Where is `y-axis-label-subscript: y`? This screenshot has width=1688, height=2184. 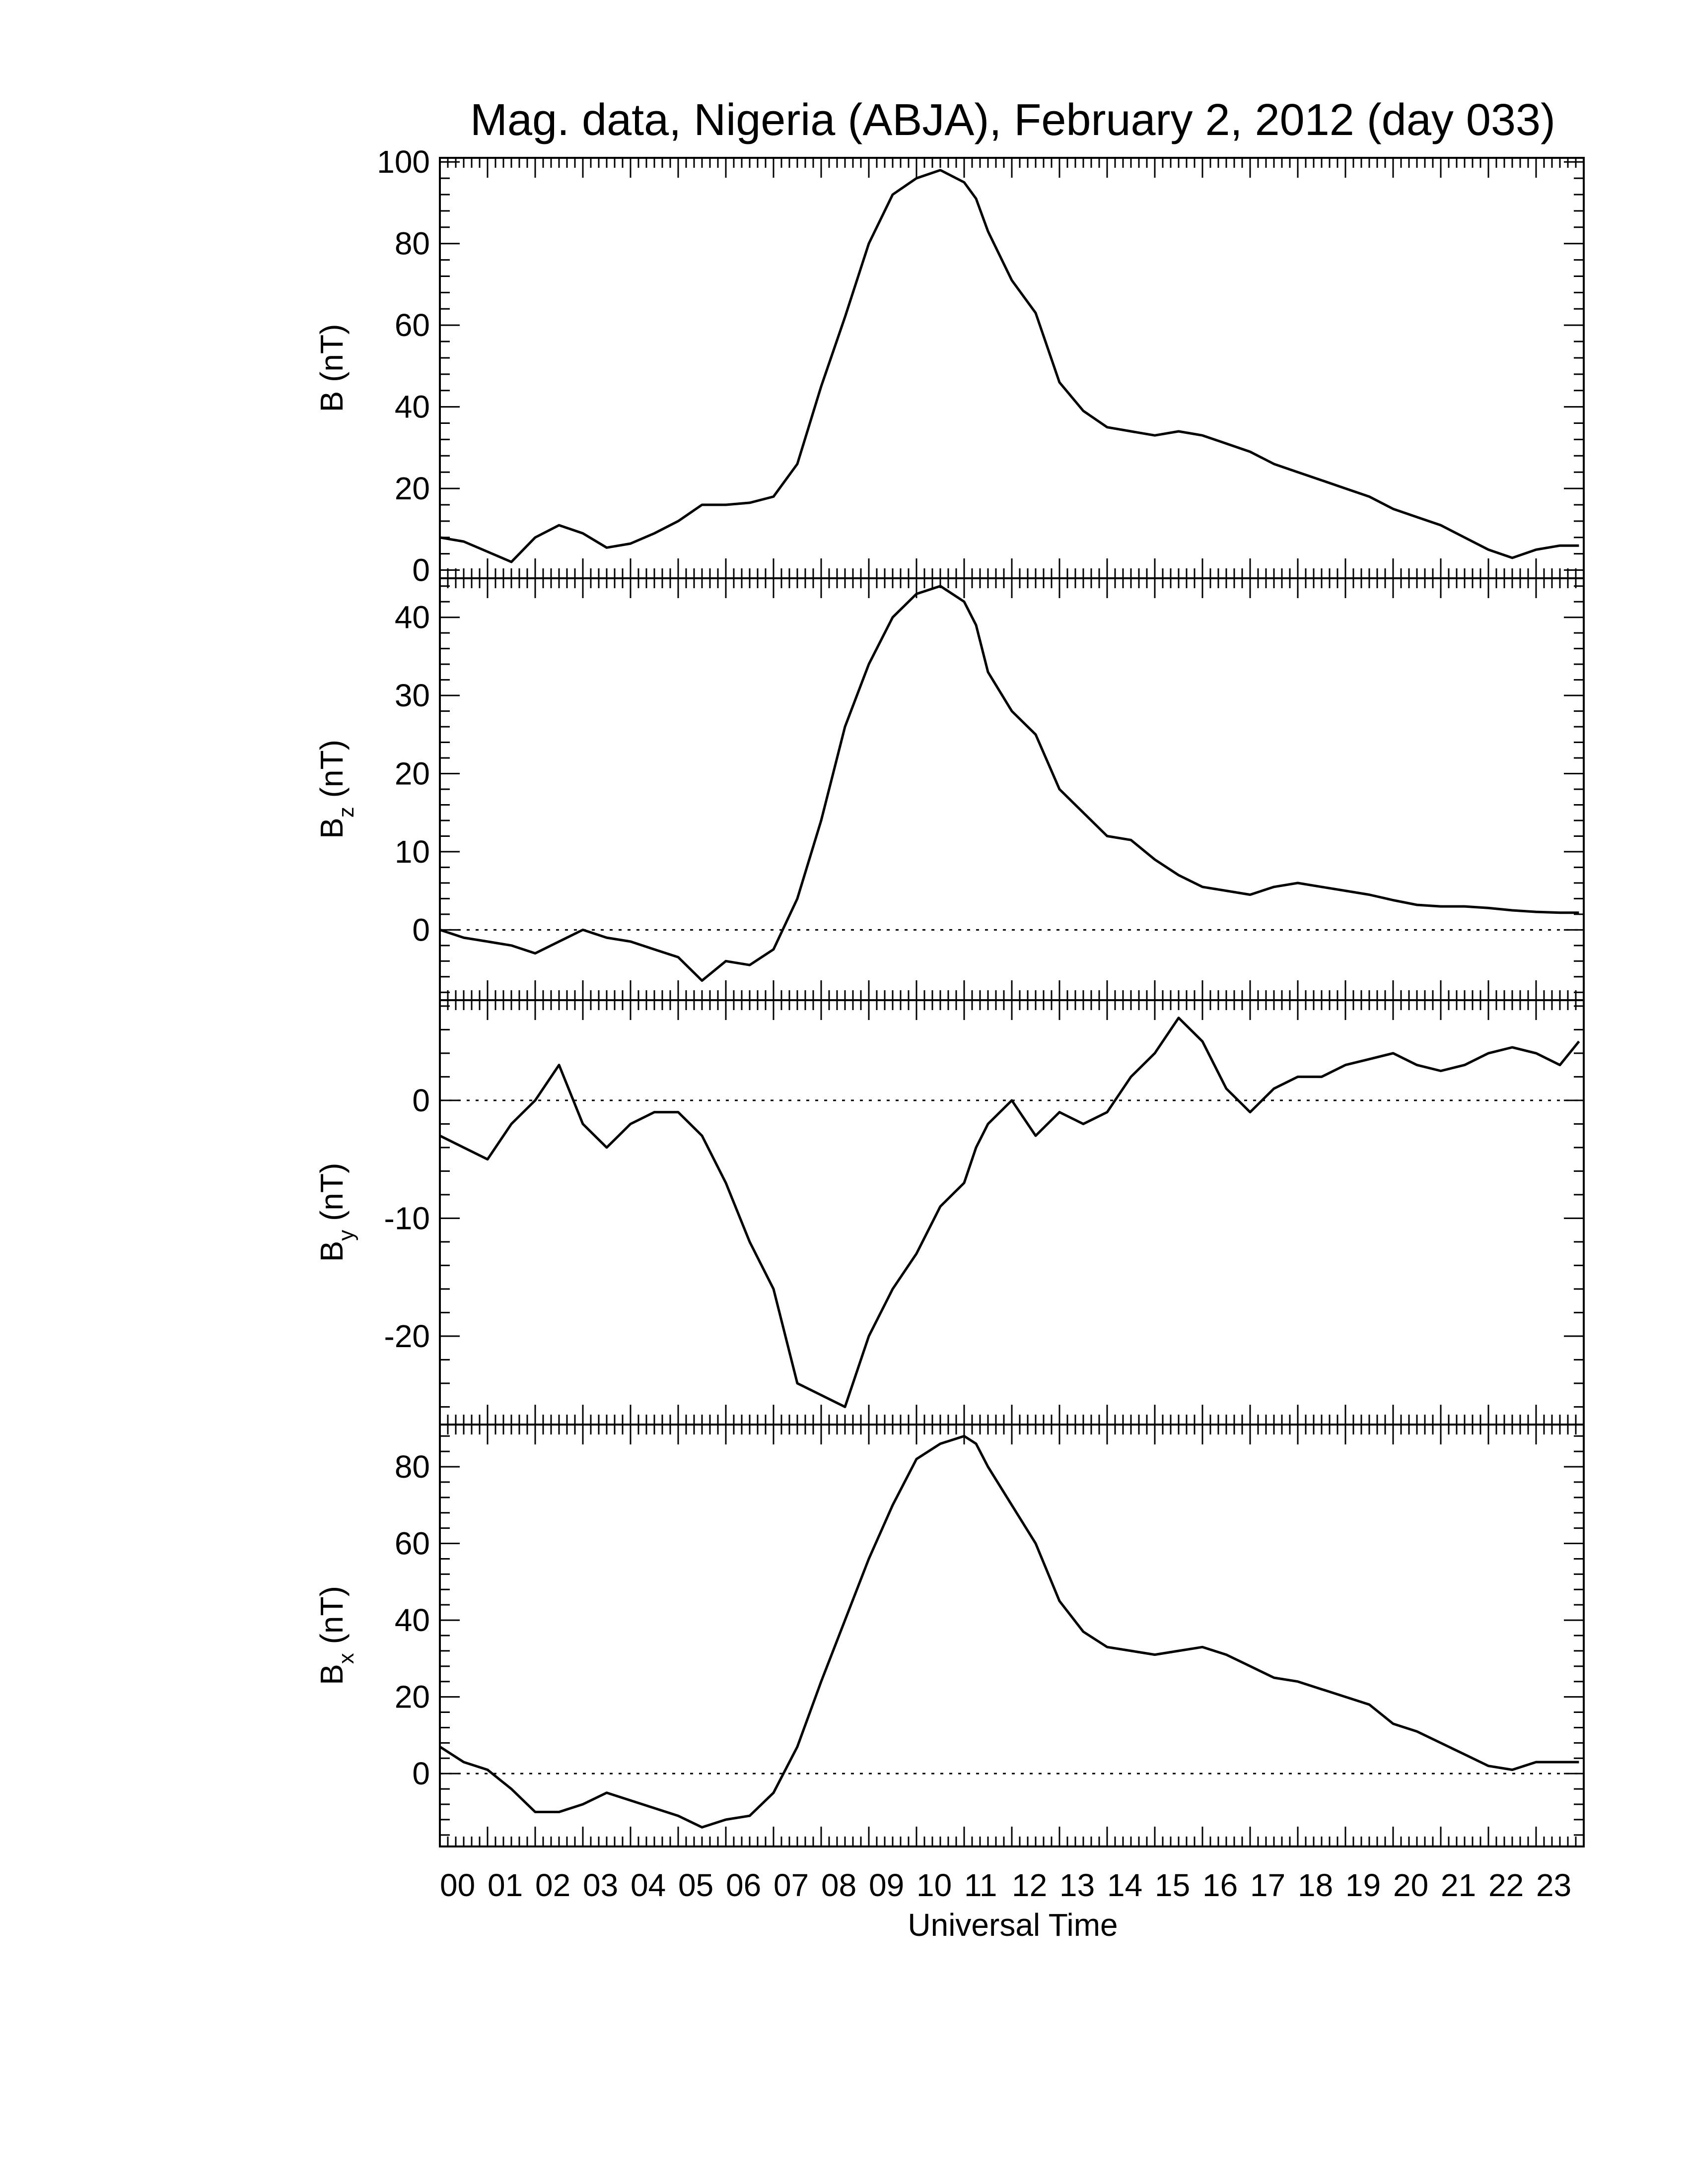 y-axis-label-subscript: y is located at coordinates (346, 1235).